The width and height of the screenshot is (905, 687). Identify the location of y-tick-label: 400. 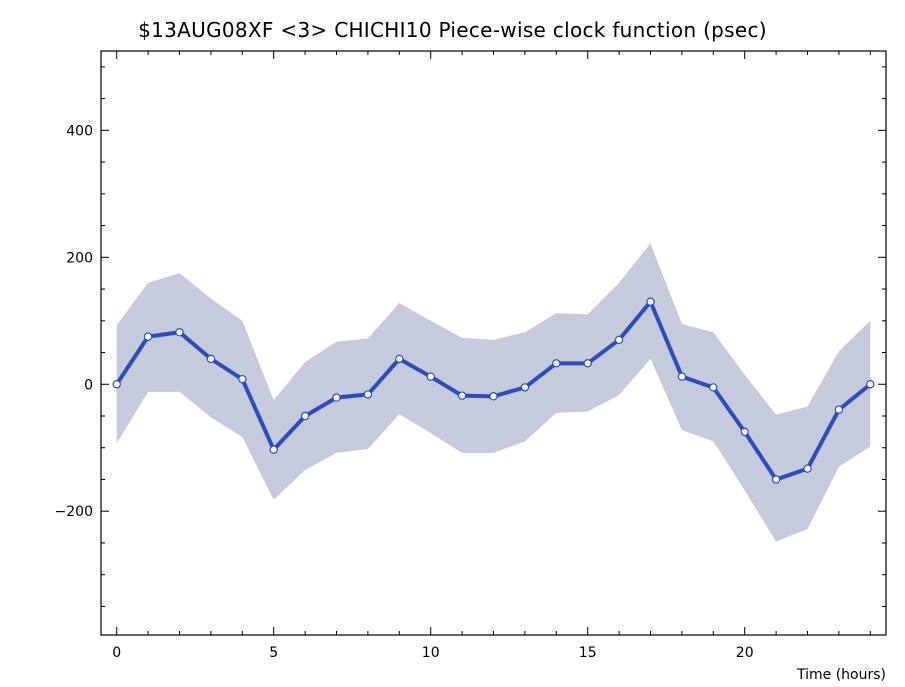
(79, 131).